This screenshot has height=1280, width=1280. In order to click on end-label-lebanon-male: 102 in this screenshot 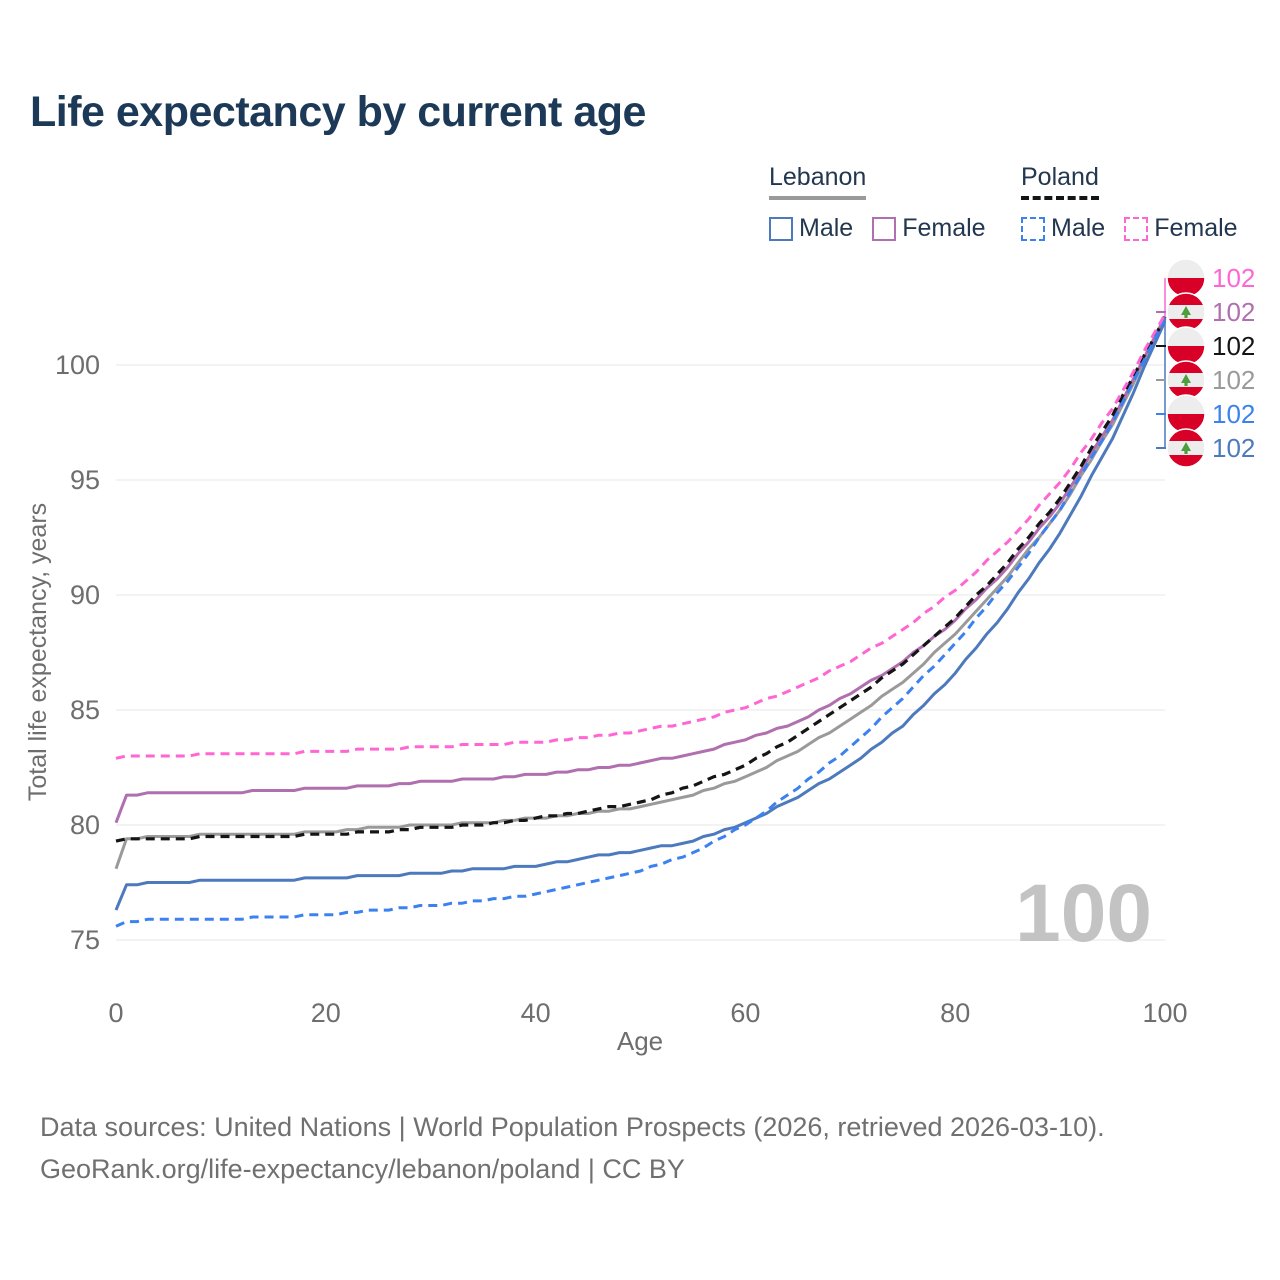, I will do `click(1233, 448)`.